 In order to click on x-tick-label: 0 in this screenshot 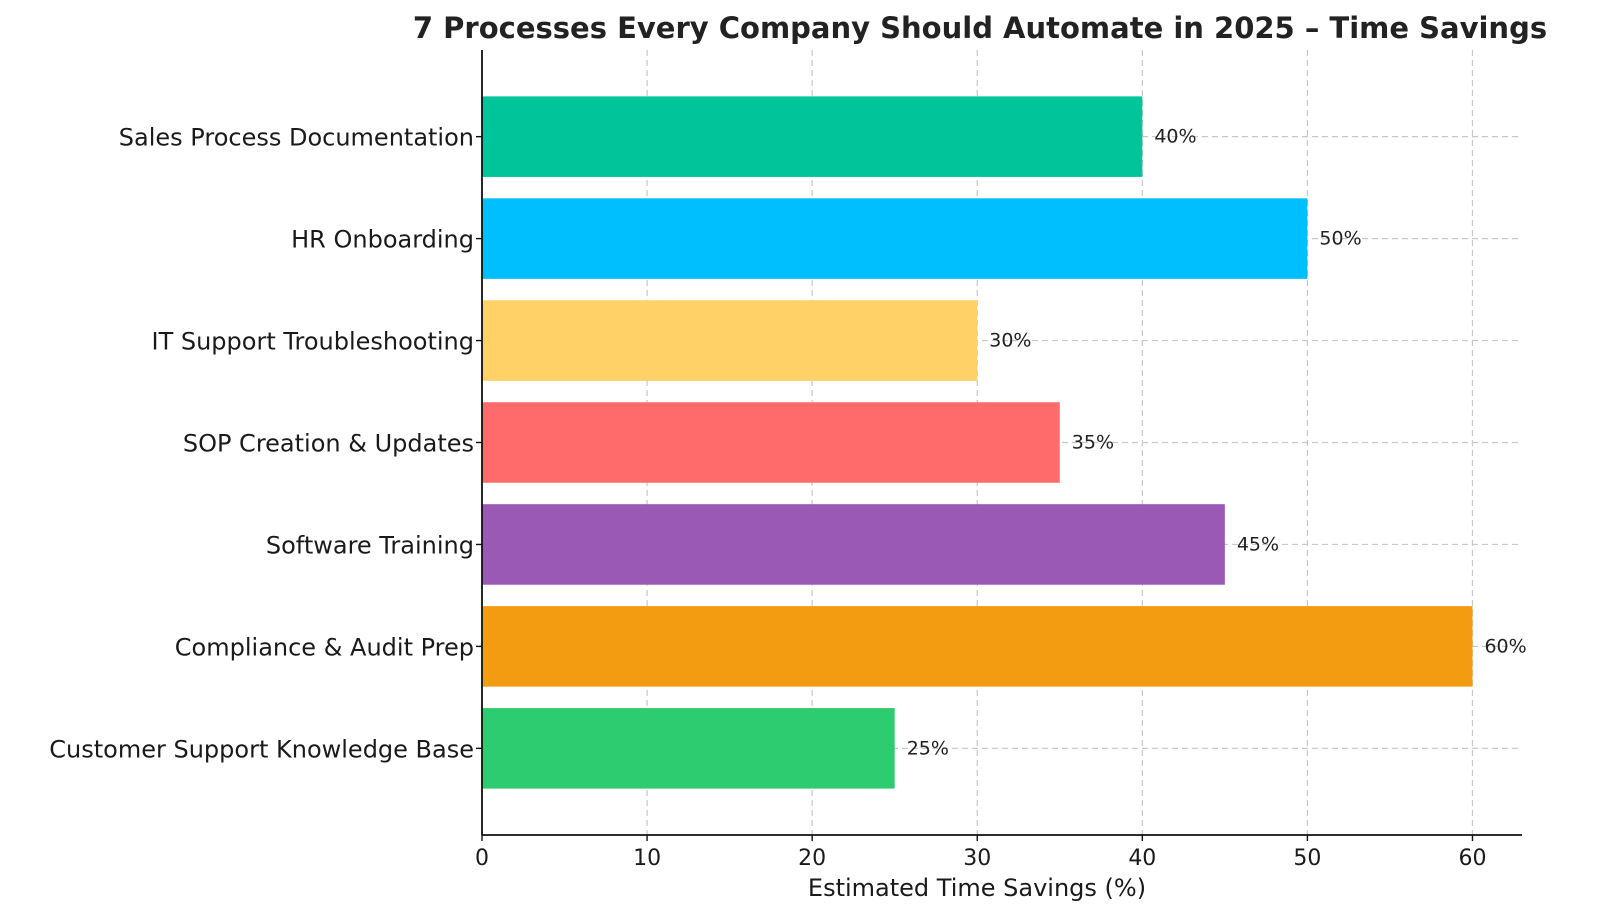, I will do `click(482, 858)`.